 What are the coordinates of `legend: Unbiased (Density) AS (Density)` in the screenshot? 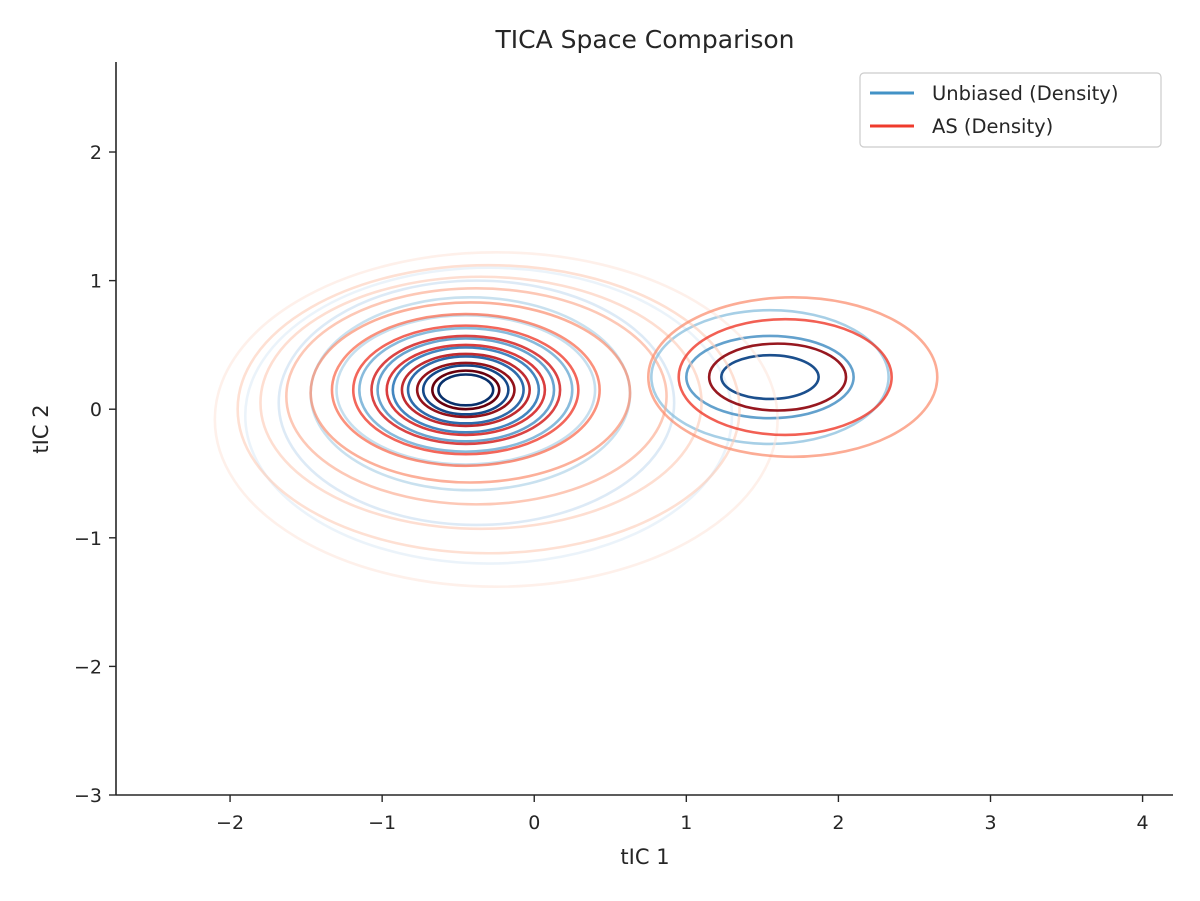 It's located at (1010, 110).